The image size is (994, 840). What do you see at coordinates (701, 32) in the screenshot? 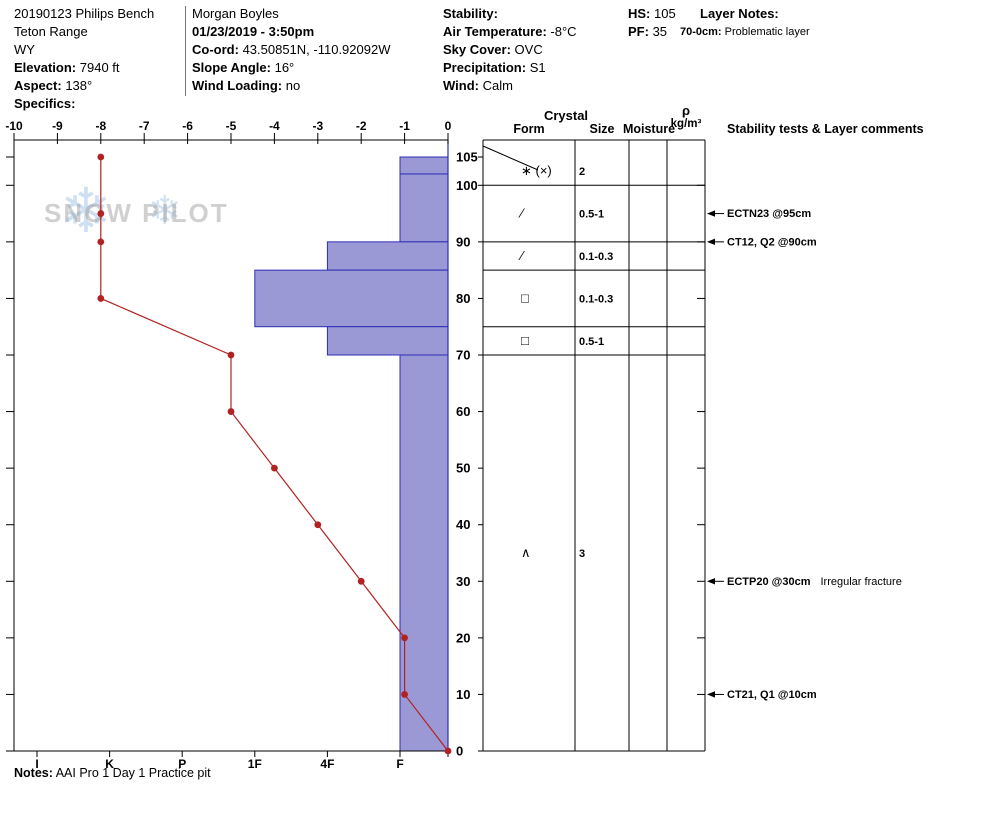
I see `layer-note-depth: 70-0cm:` at bounding box center [701, 32].